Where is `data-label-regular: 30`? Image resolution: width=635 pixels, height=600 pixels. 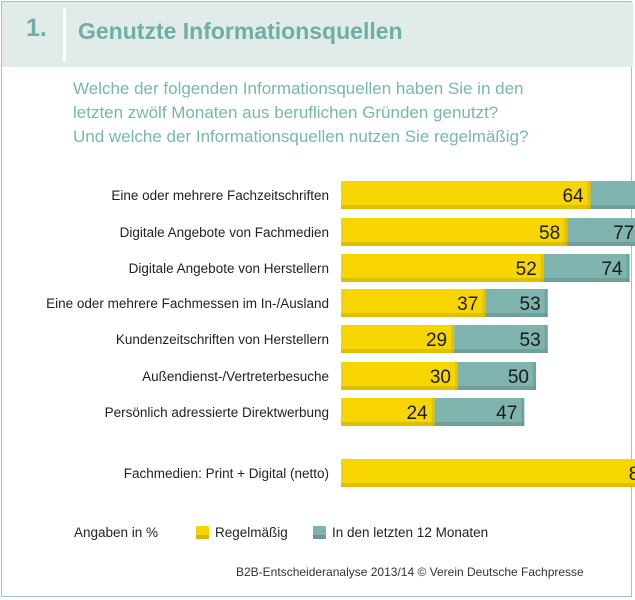 data-label-regular: 30 is located at coordinates (440, 377).